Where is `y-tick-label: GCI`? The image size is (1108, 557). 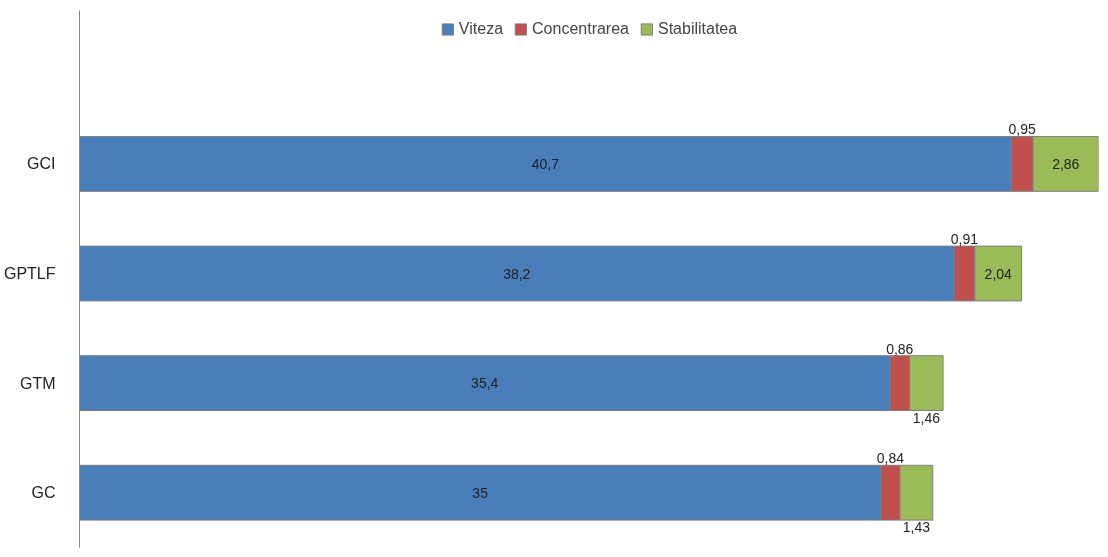 y-tick-label: GCI is located at coordinates (41, 164).